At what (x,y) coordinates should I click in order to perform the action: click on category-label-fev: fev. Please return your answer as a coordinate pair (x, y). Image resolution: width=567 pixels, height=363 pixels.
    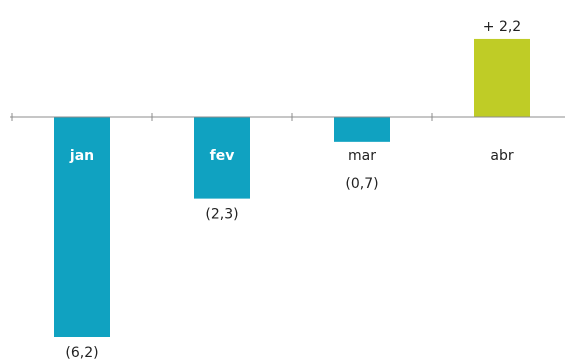
    Looking at the image, I should click on (222, 156).